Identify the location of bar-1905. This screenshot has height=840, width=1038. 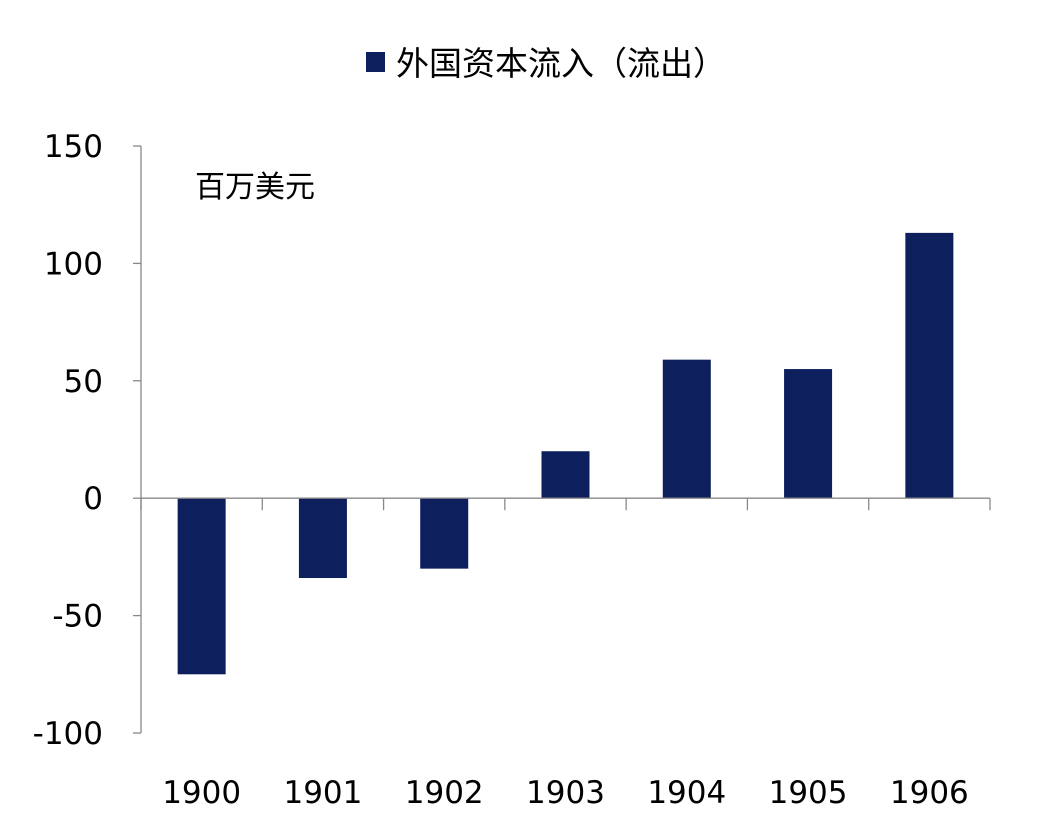
(808, 434).